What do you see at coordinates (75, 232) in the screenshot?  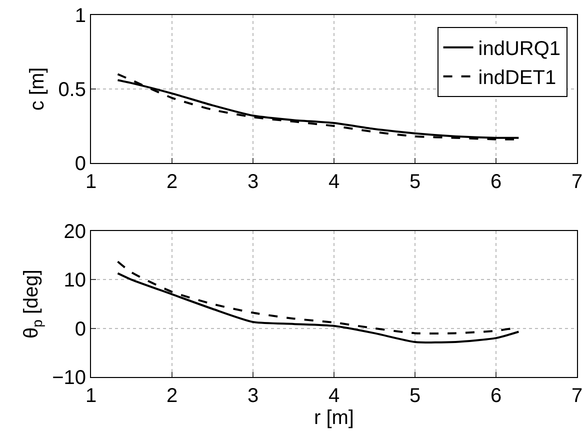 I see `y-tick-label: 20` at bounding box center [75, 232].